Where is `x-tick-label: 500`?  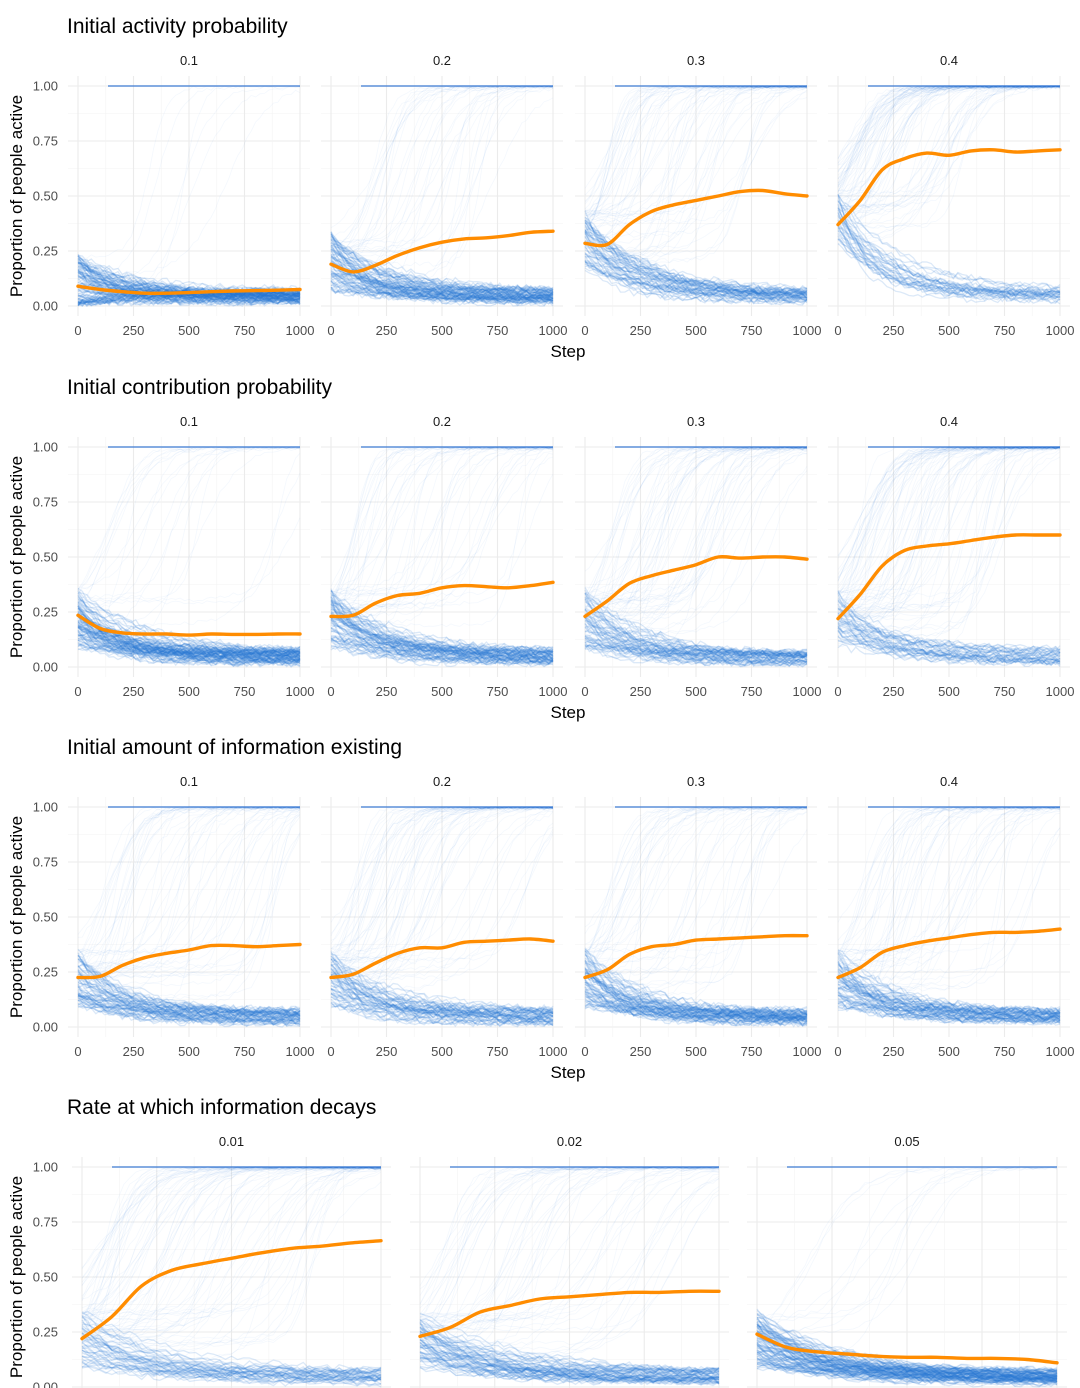 x-tick-label: 500 is located at coordinates (189, 1051).